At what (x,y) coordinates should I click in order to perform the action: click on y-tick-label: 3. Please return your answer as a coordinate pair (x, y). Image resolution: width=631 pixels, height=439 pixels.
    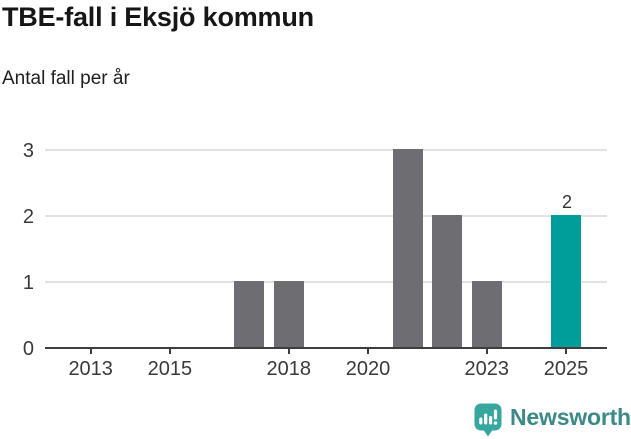
    Looking at the image, I should click on (28, 151).